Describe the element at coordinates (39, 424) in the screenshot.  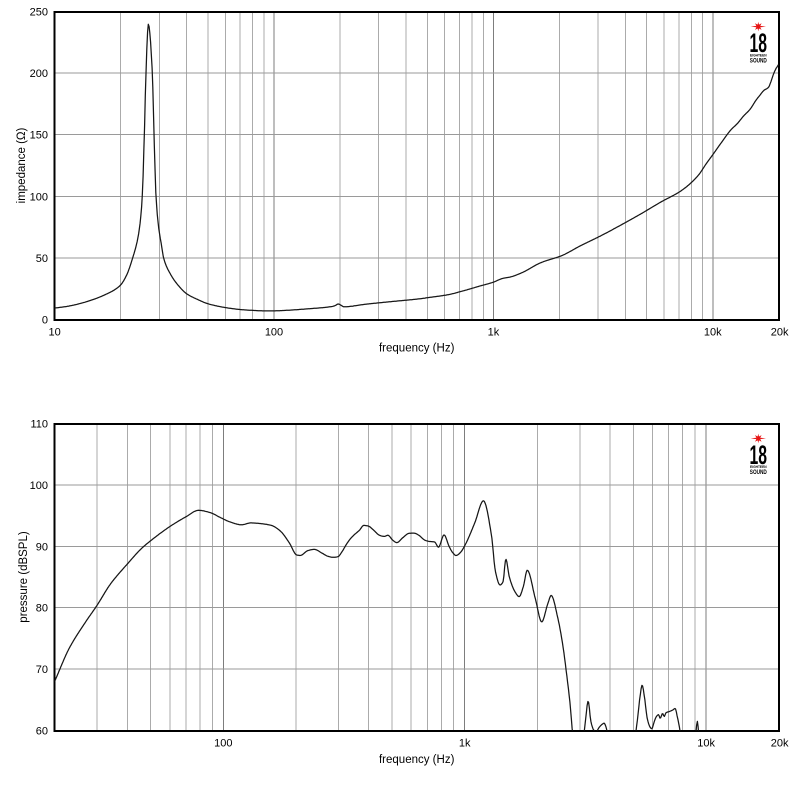
I see `svg-text: 110` at that location.